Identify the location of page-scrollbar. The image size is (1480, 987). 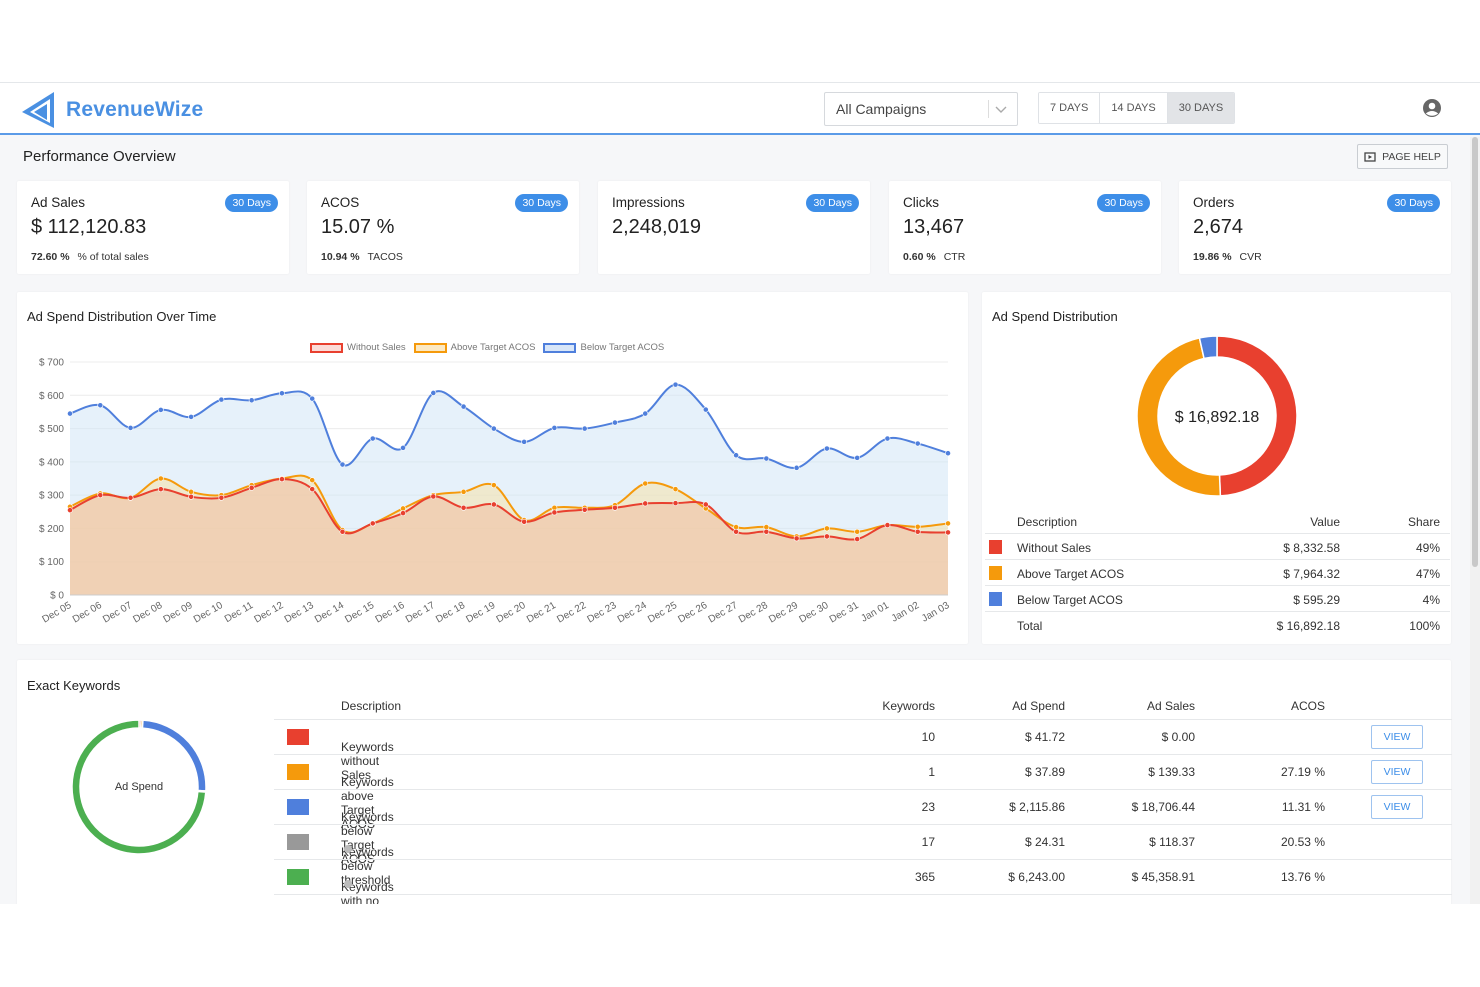
(1475, 520).